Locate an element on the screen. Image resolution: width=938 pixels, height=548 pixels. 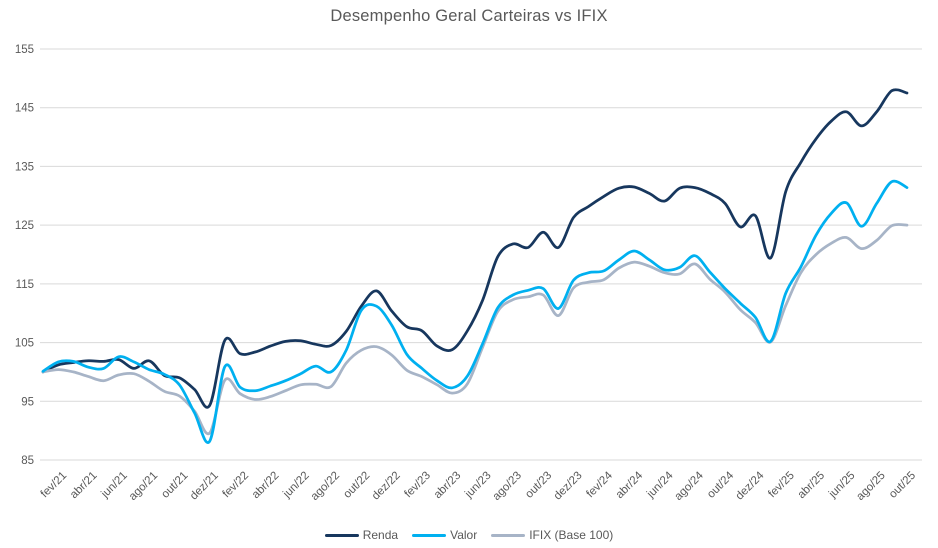
legend-label: Valor is located at coordinates (464, 535).